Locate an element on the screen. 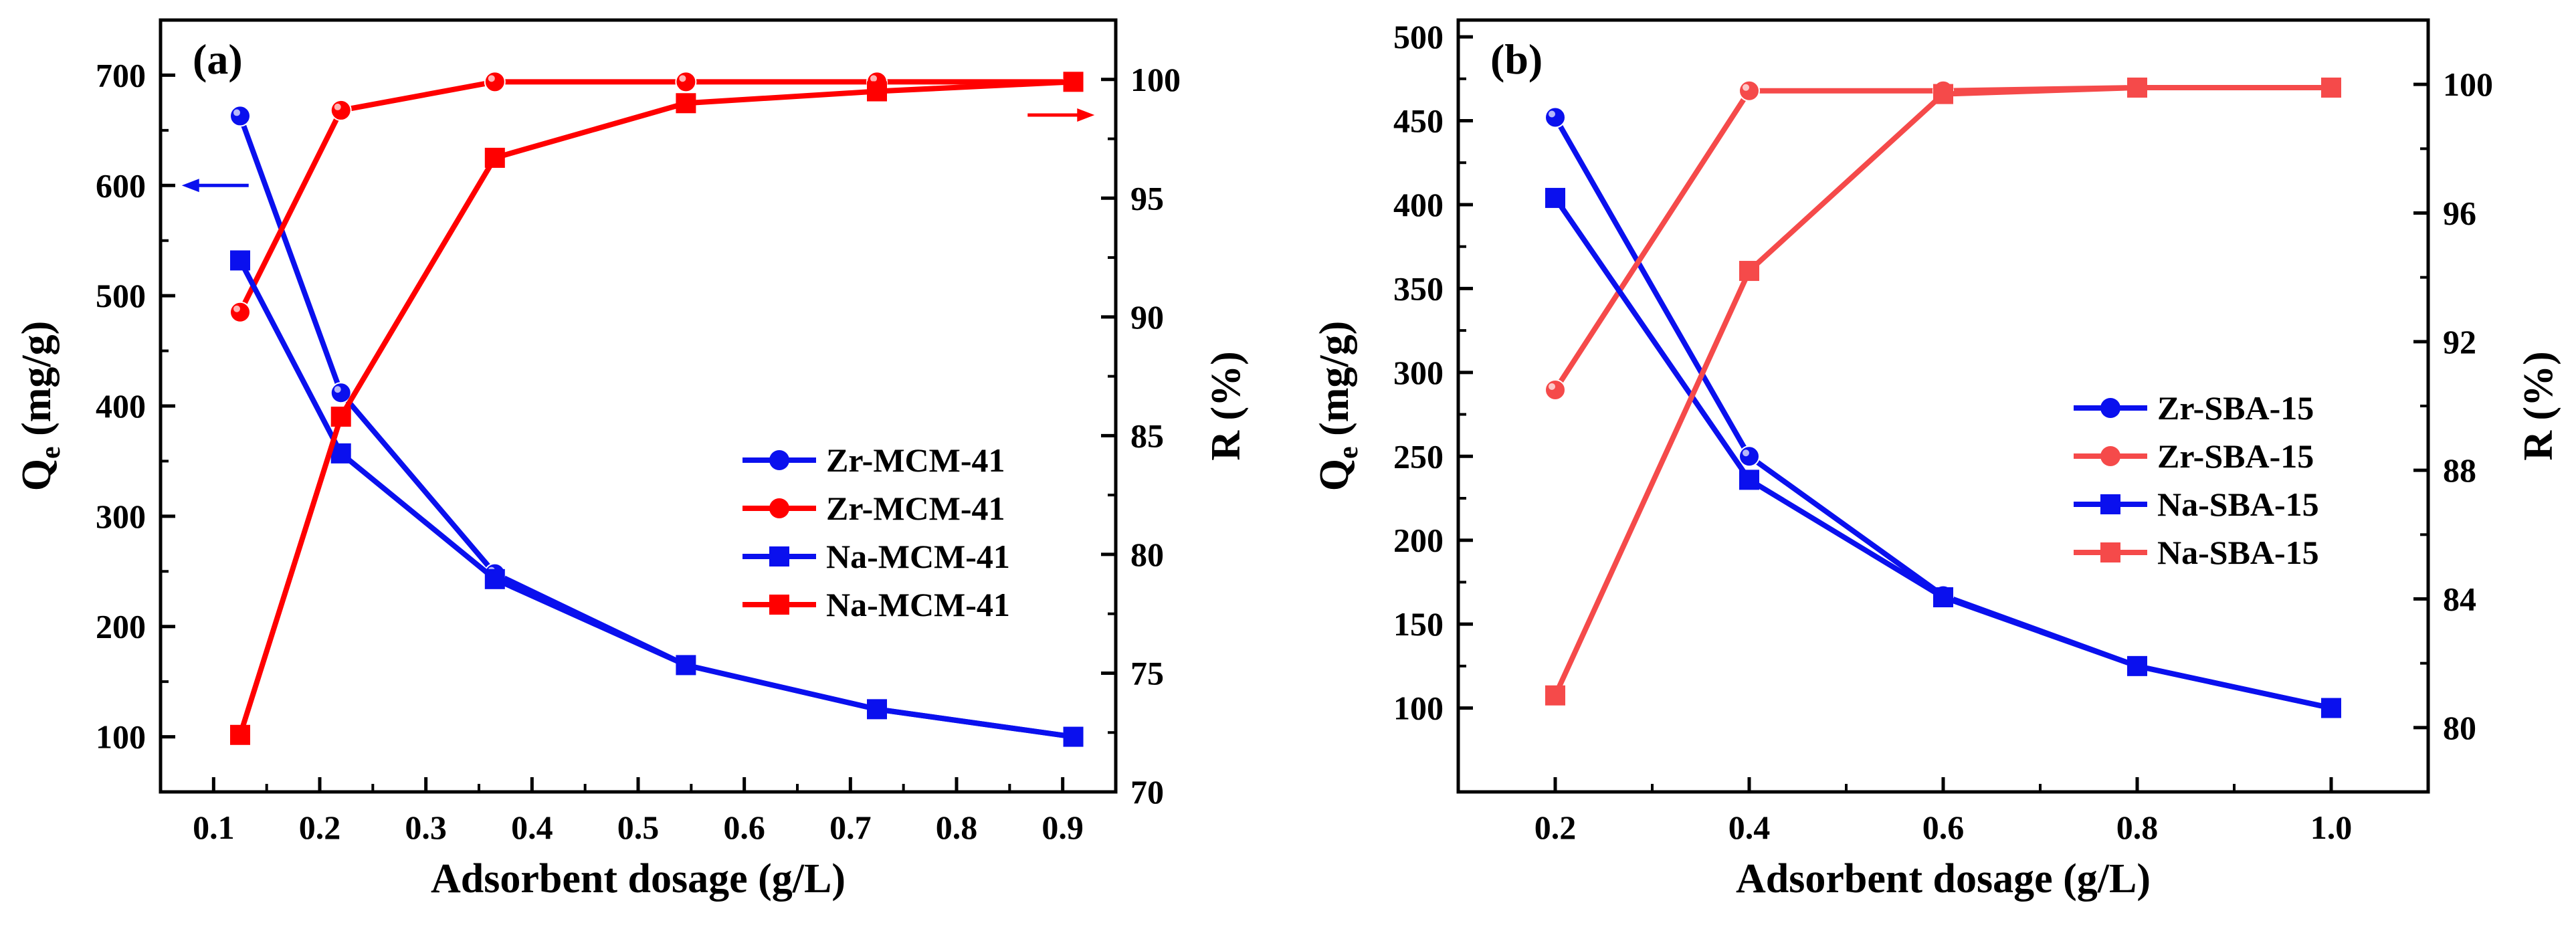  y-tick-label: 350 is located at coordinates (1418, 288).